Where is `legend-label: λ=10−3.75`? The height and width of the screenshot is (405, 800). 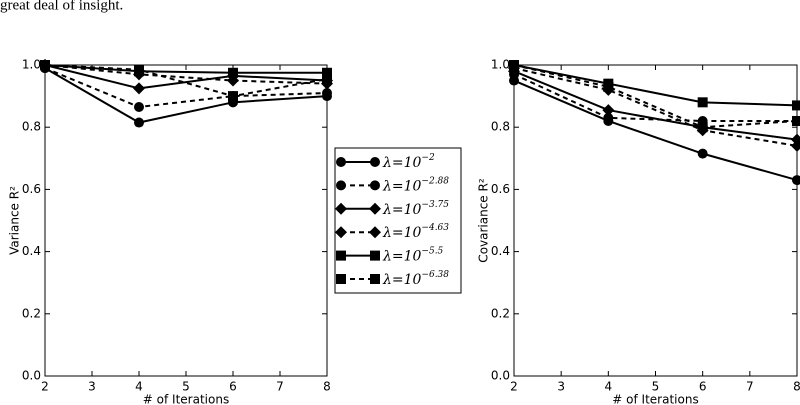
legend-label: λ=10−3.75 is located at coordinates (415, 208).